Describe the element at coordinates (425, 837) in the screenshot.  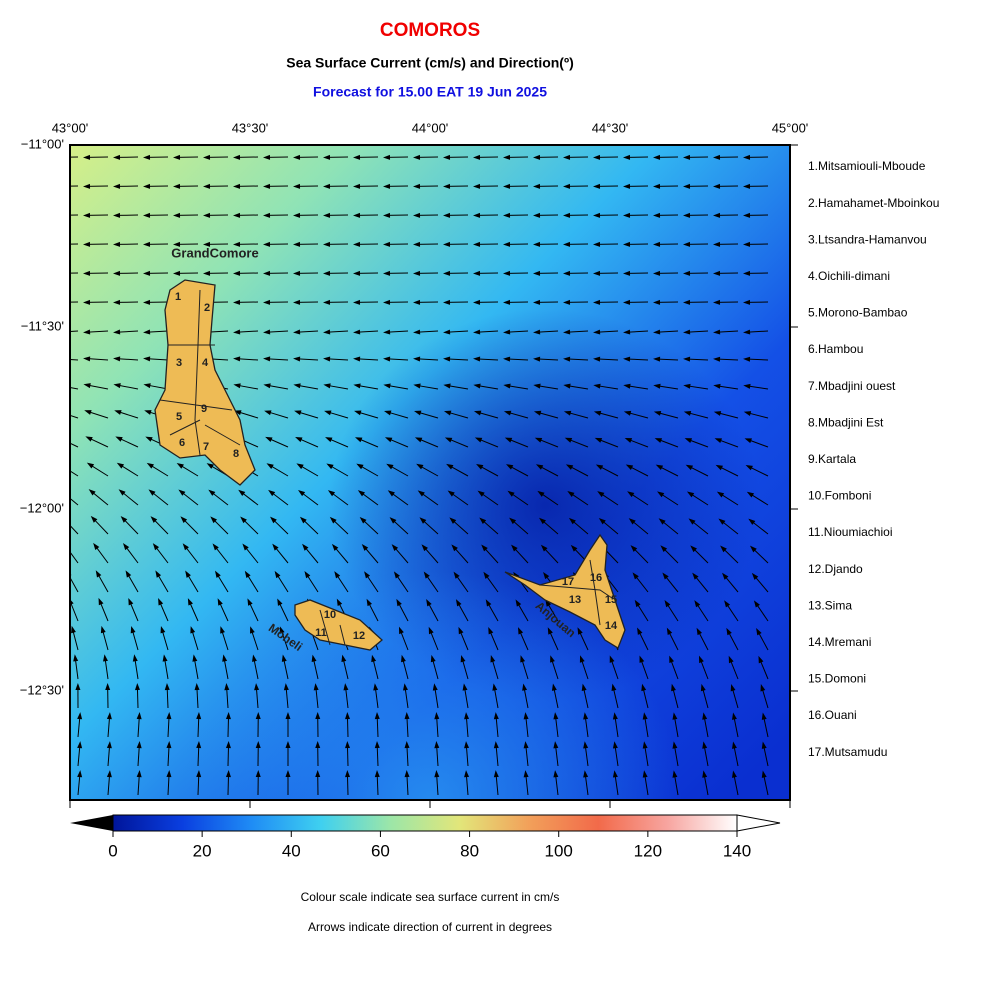
I see `colorbar: 0 20 40 60 80 100 120 140` at that location.